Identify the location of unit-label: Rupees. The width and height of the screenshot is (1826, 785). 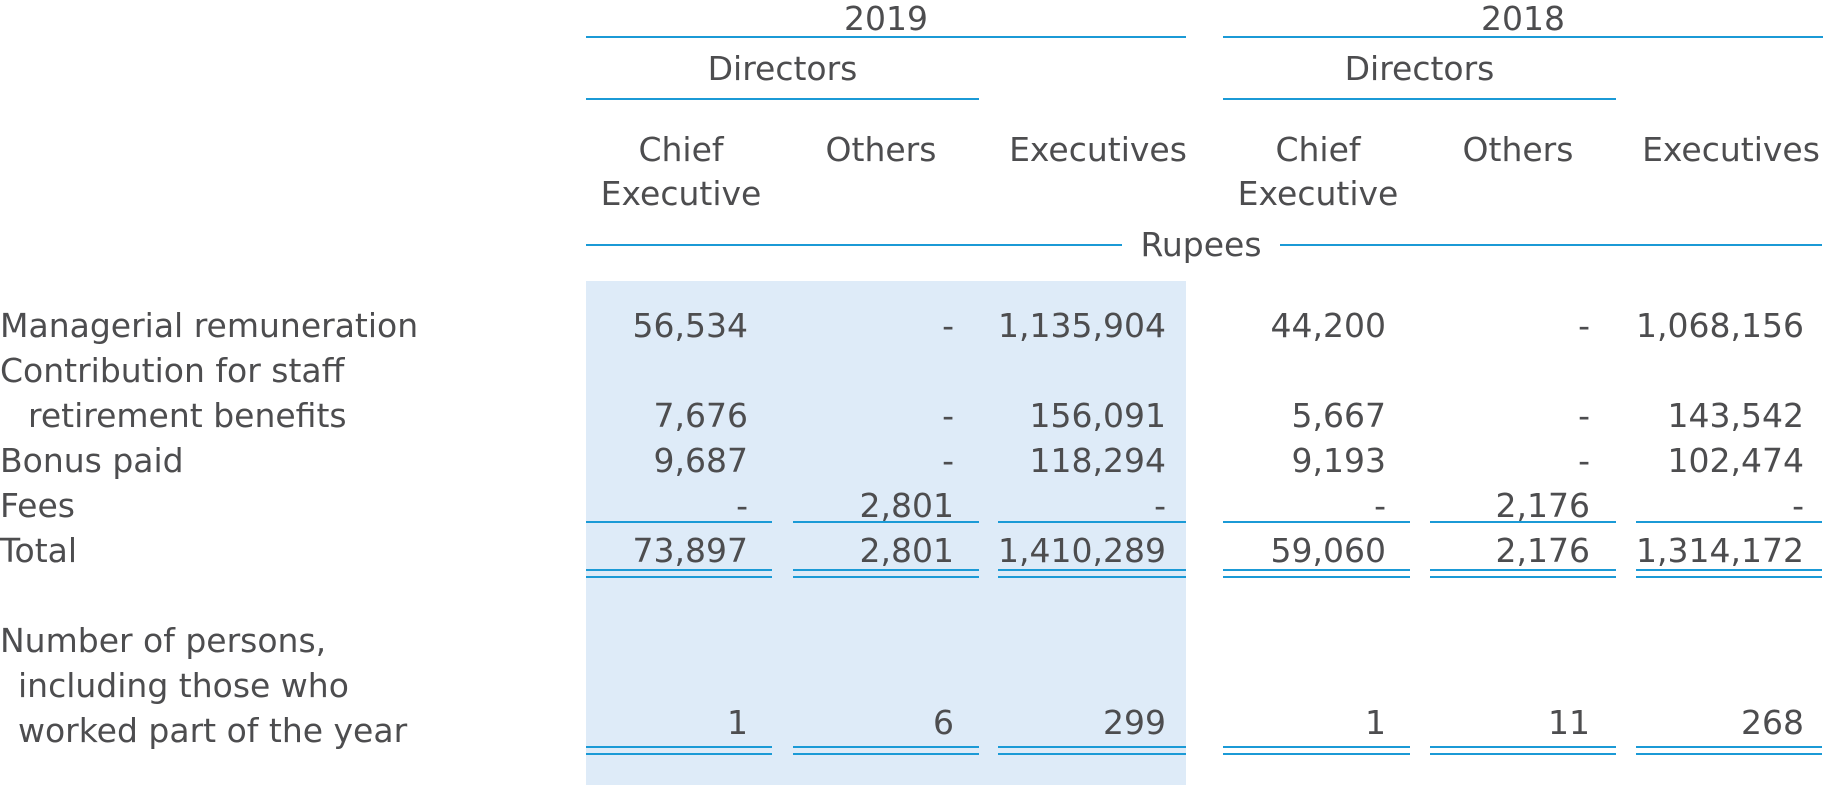
(1201, 244).